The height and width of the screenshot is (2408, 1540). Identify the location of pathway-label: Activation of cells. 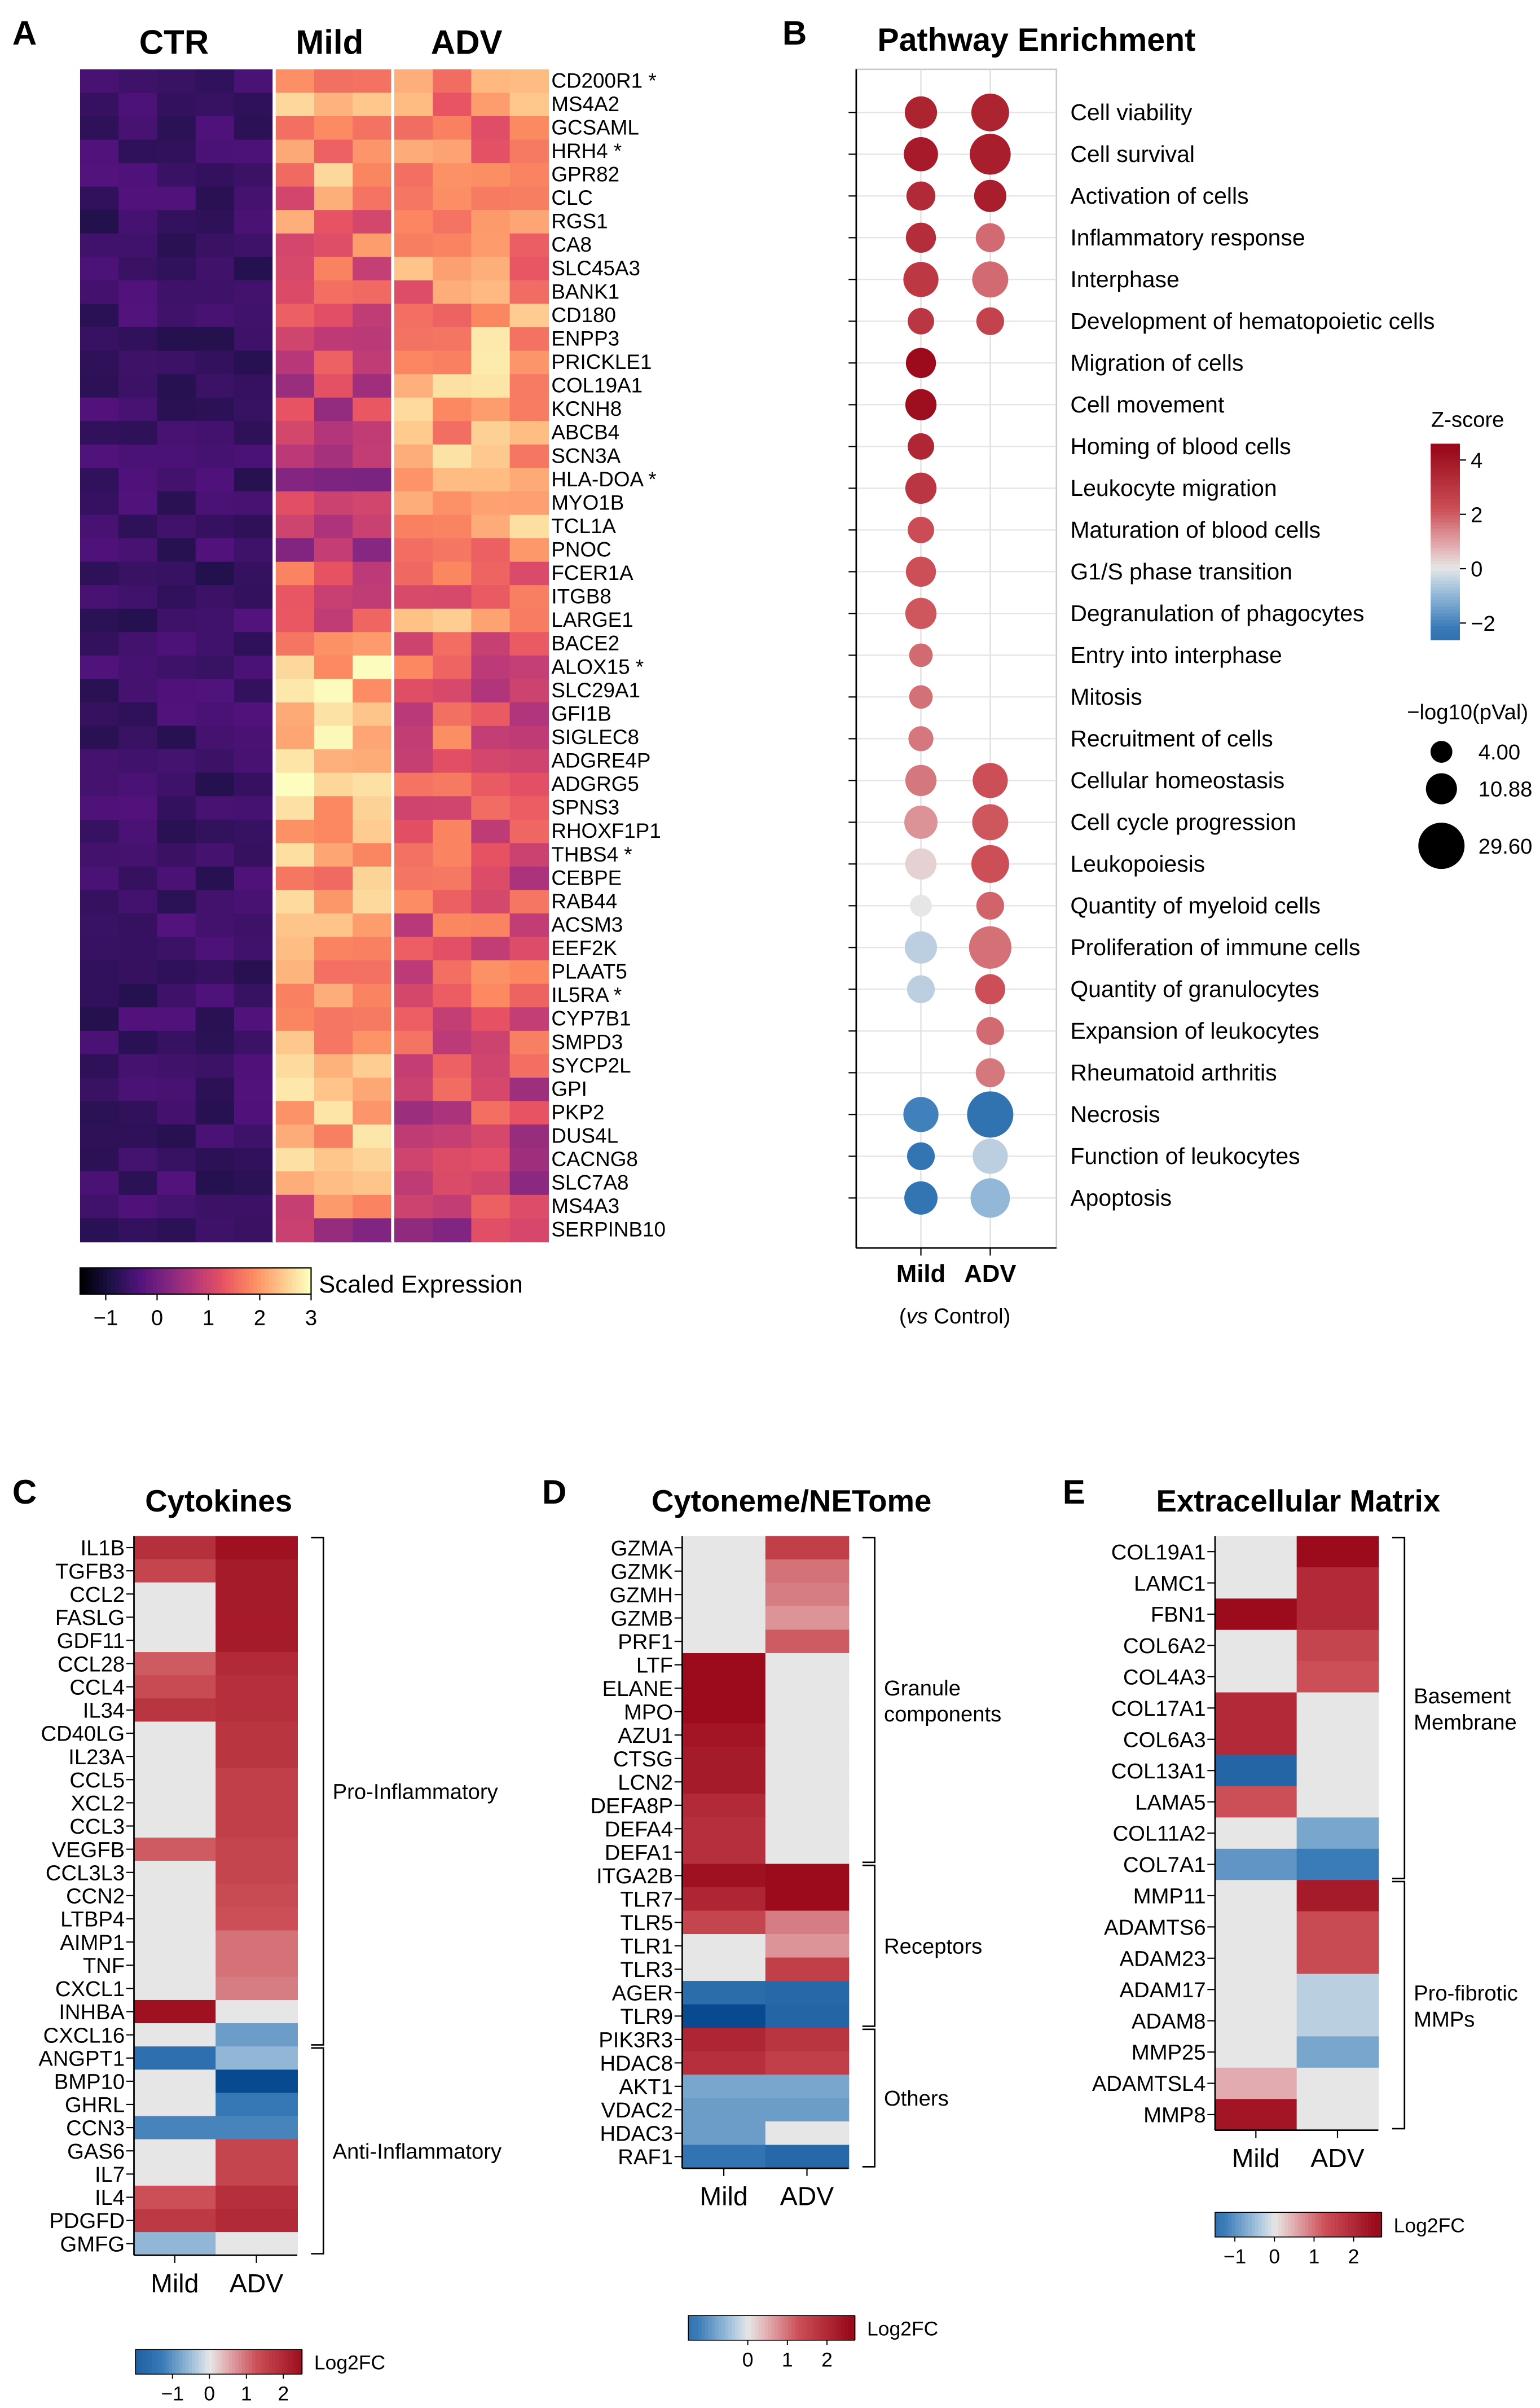
(1159, 196).